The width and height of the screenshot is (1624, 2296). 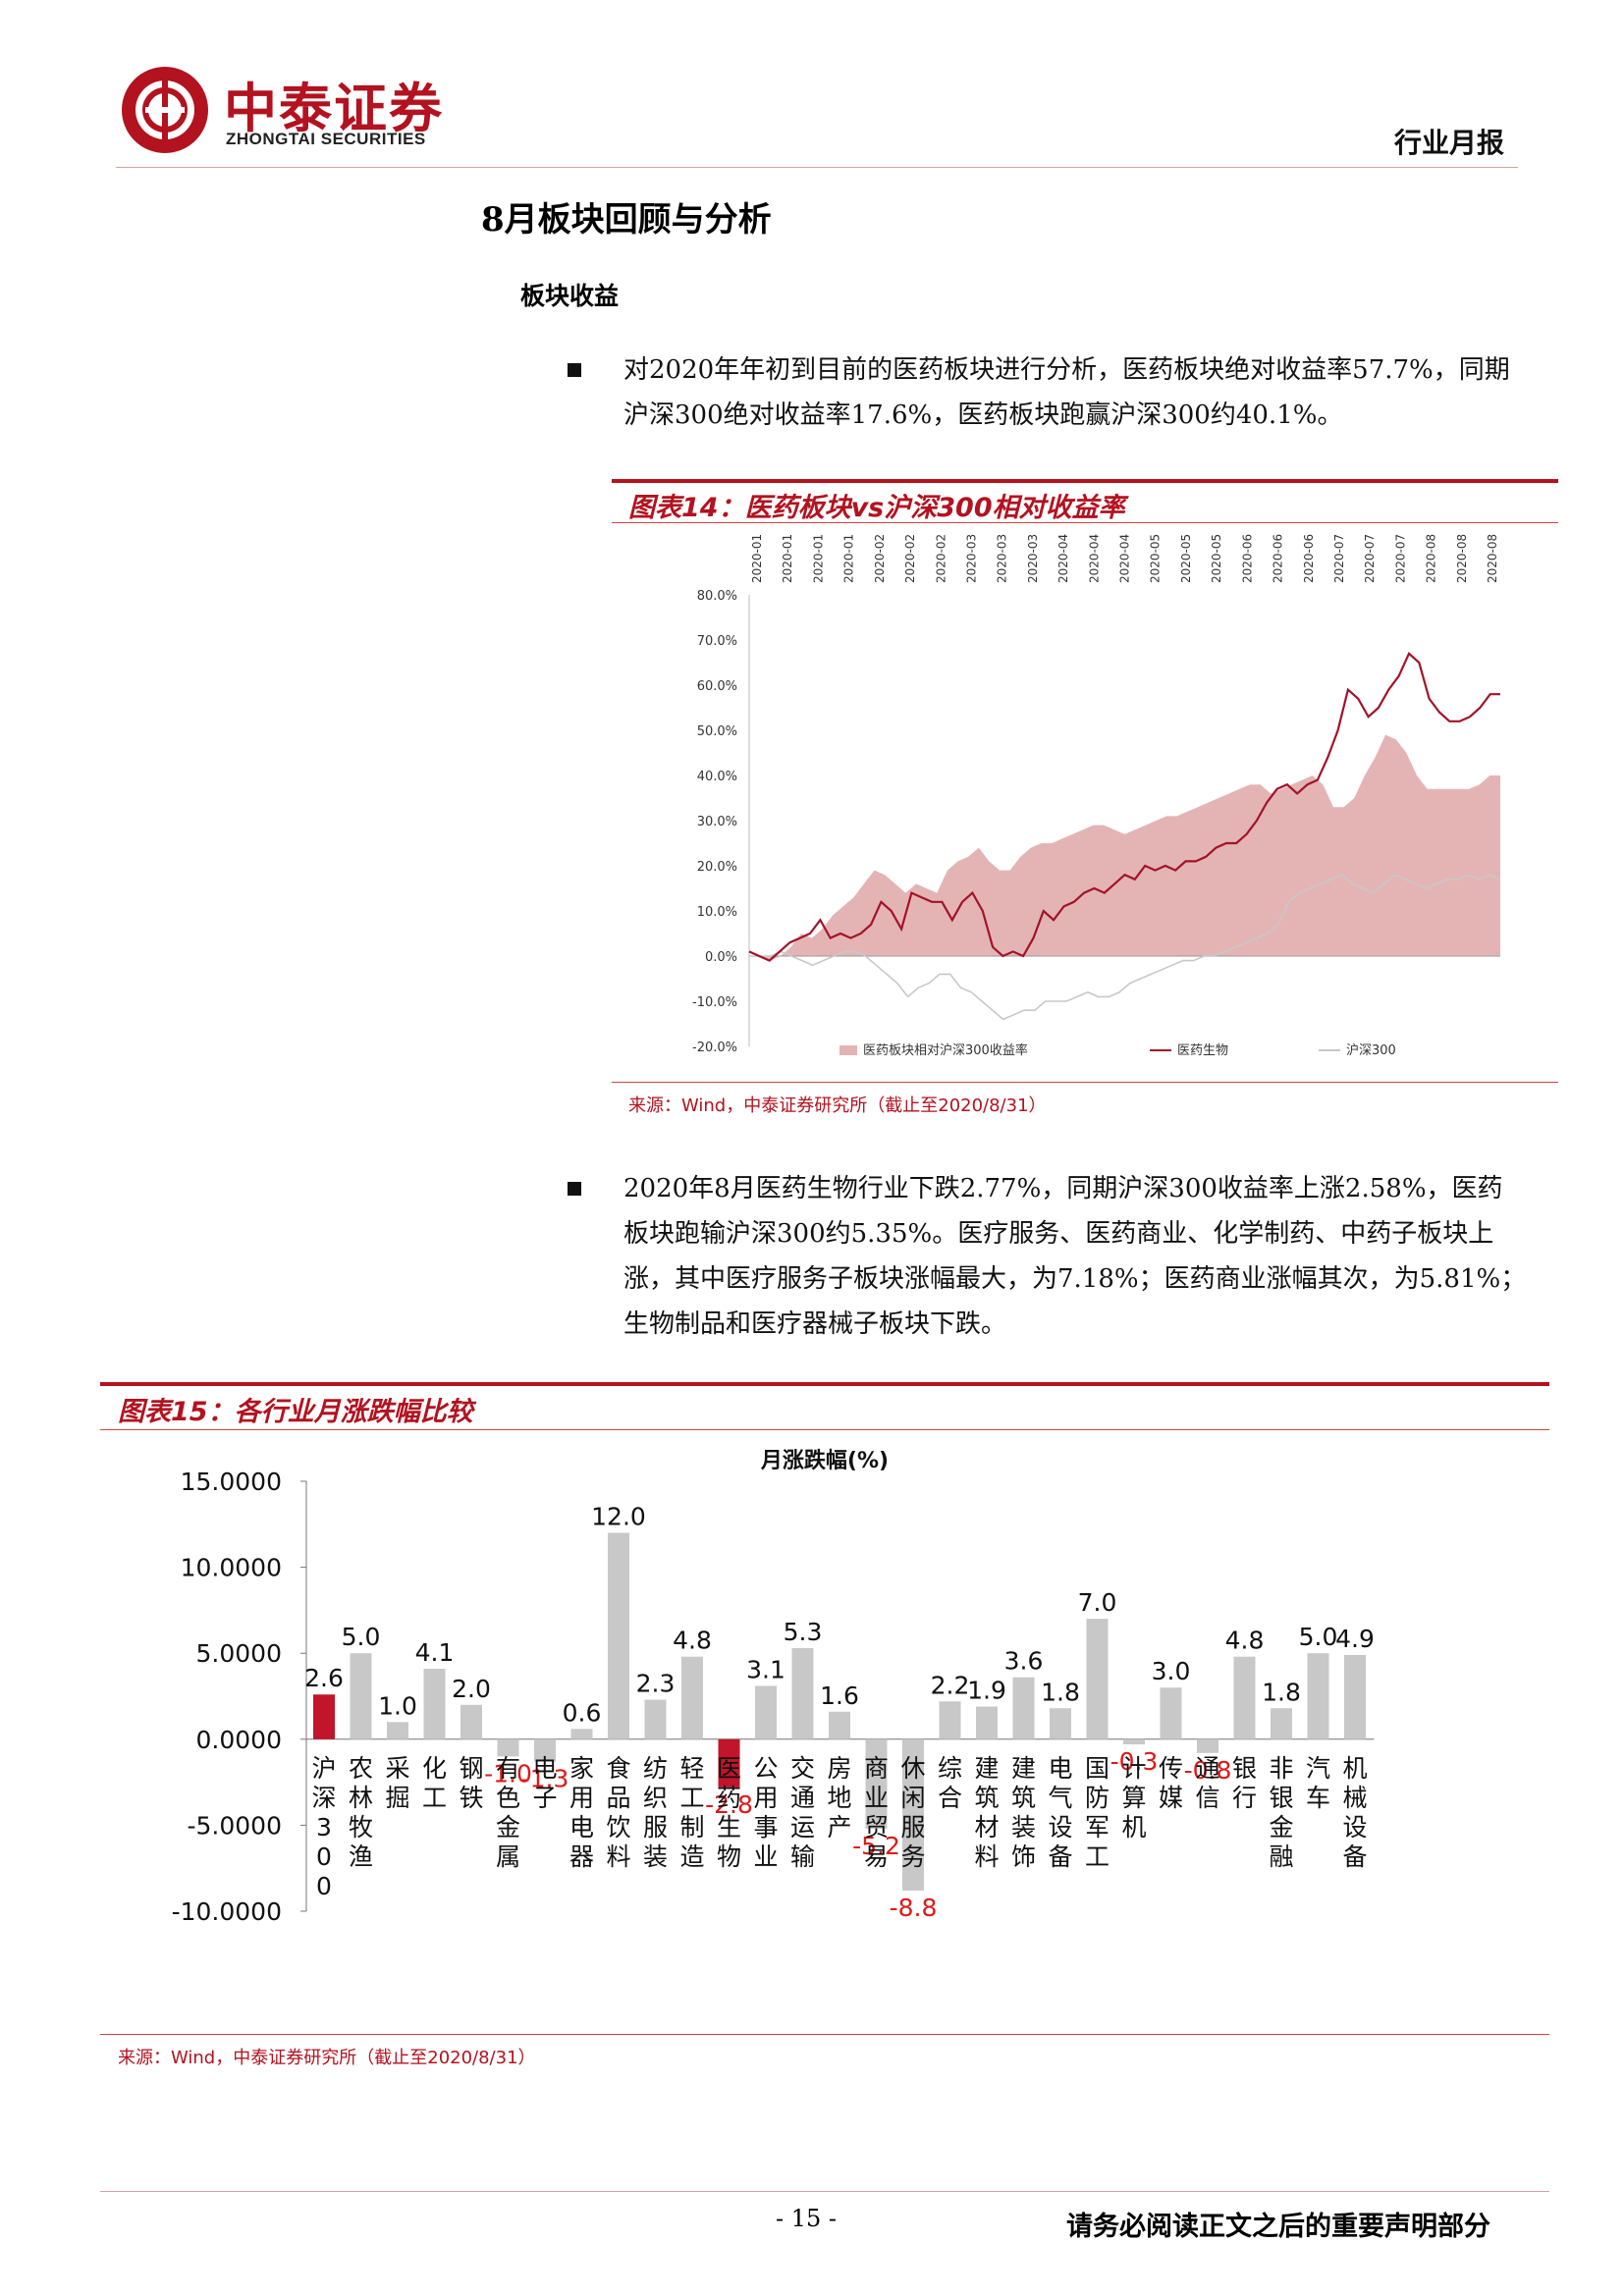 What do you see at coordinates (1318, 1783) in the screenshot?
I see `x-category-label: 汽车` at bounding box center [1318, 1783].